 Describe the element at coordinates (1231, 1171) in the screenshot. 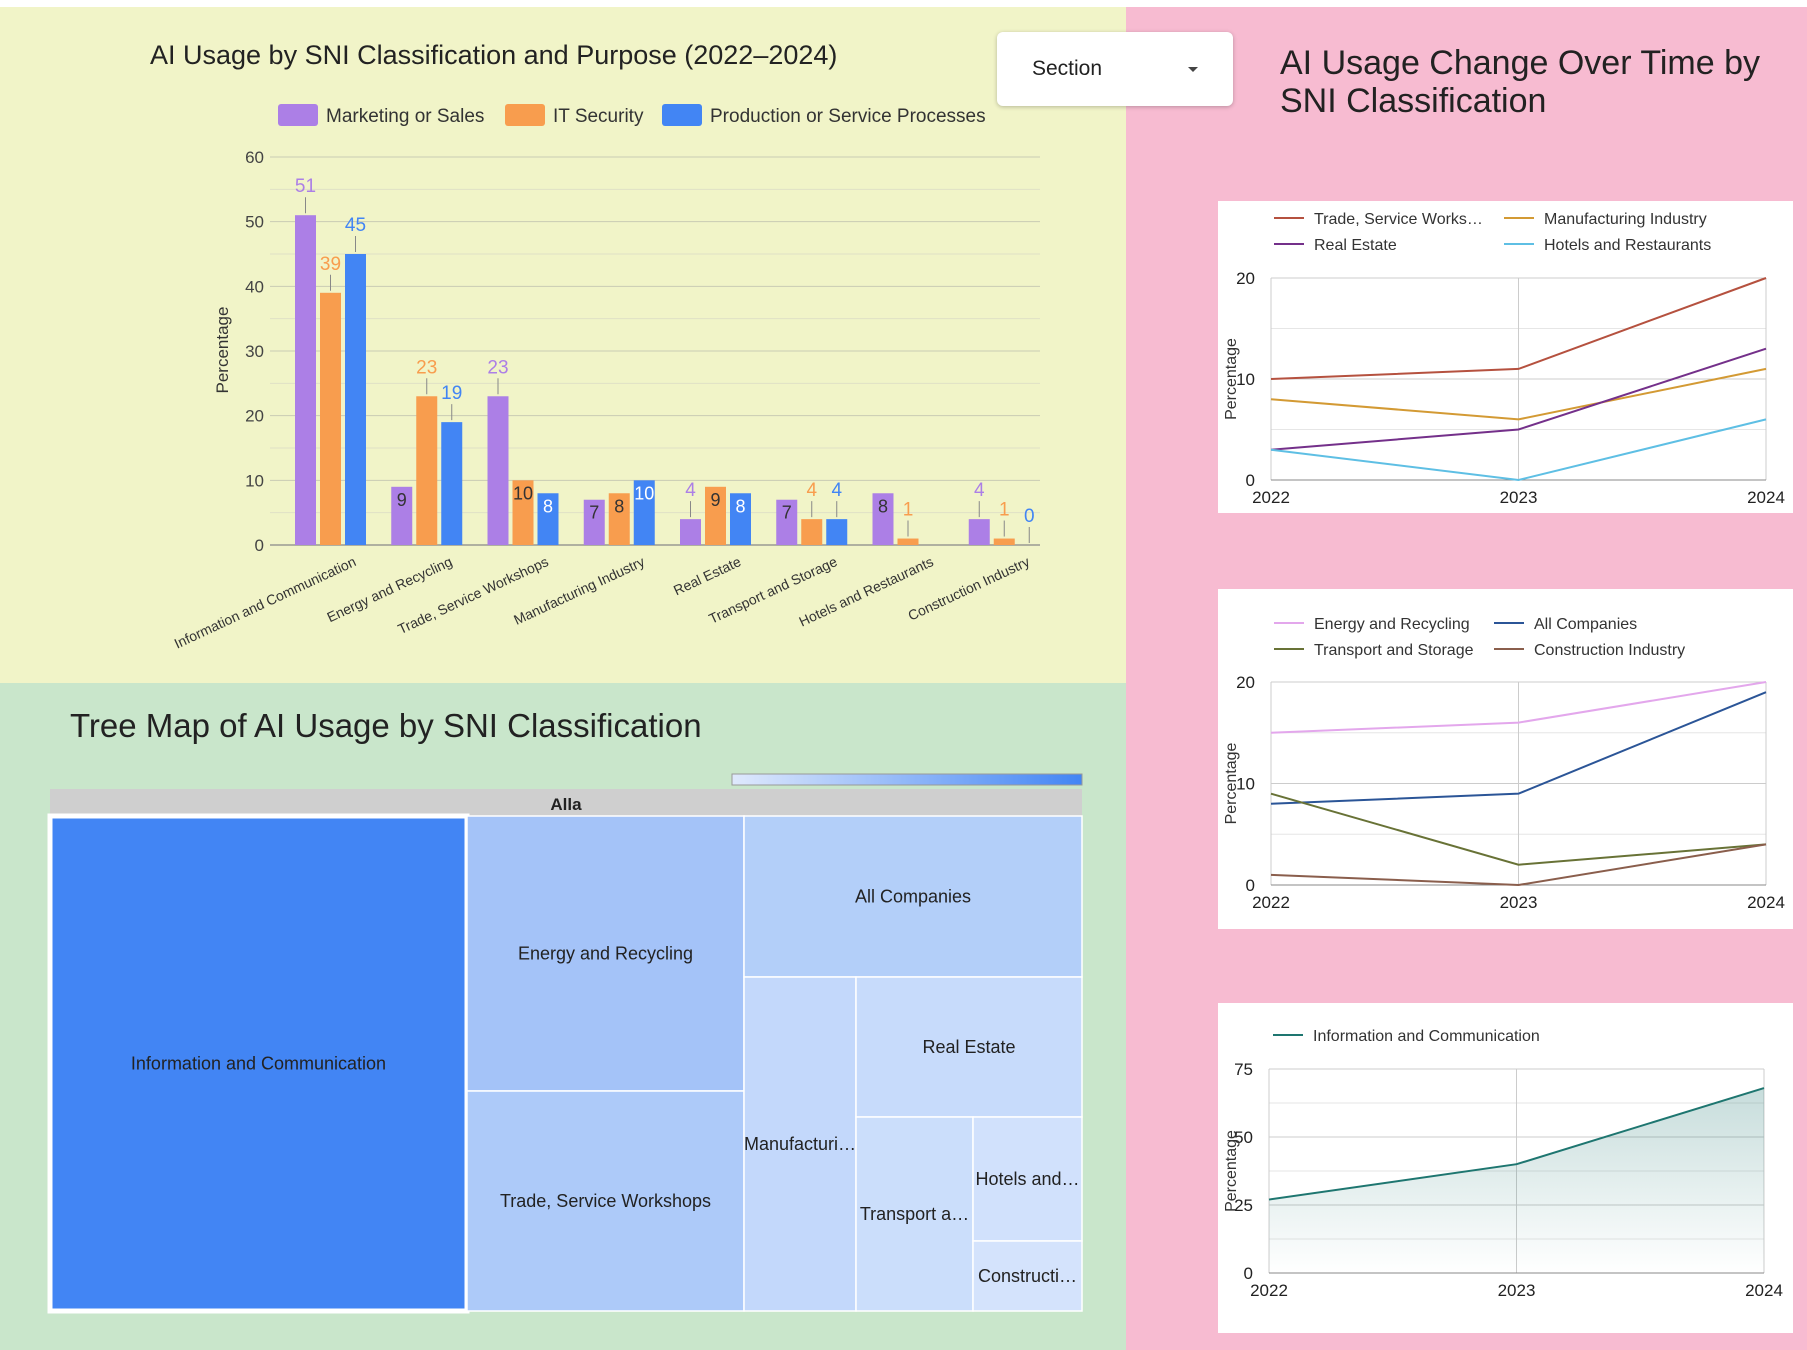

I see `line-y-axis-label: Percentage` at that location.